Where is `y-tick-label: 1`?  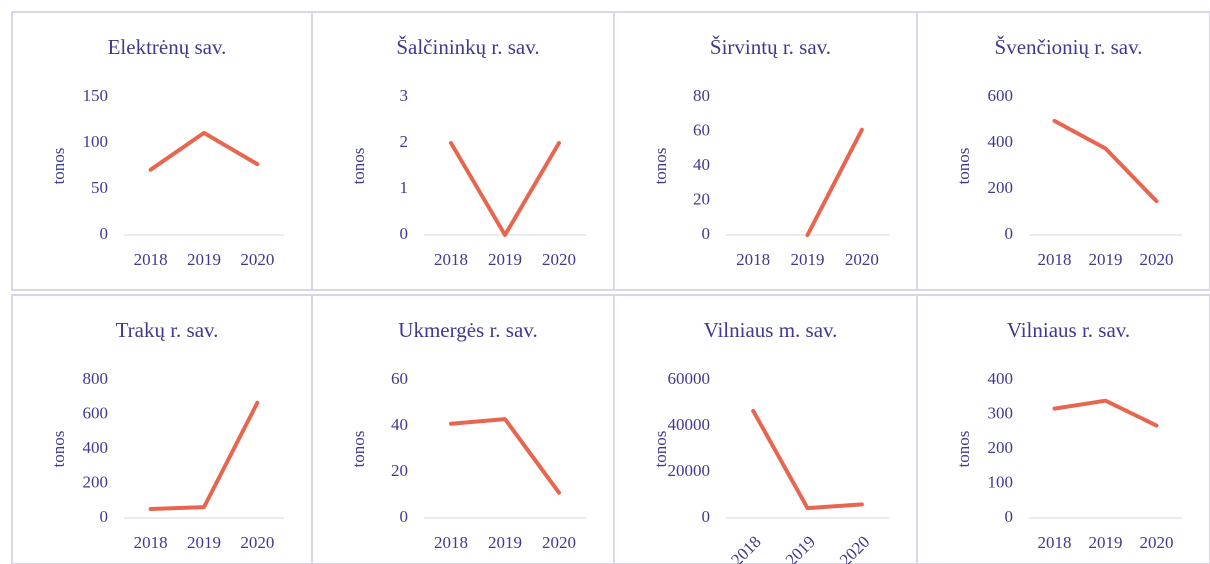
y-tick-label: 1 is located at coordinates (404, 187).